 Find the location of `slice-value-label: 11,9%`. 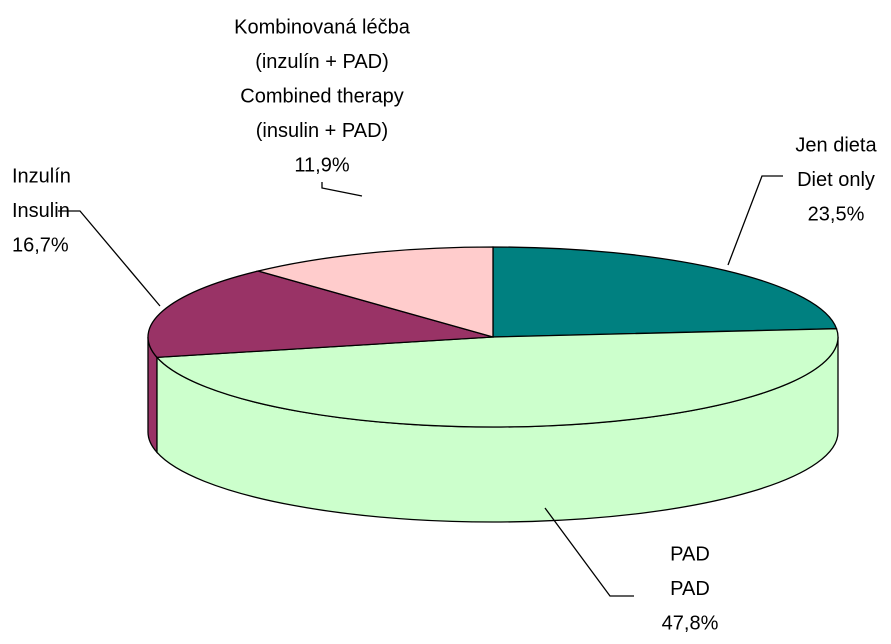

slice-value-label: 11,9% is located at coordinates (321, 165).